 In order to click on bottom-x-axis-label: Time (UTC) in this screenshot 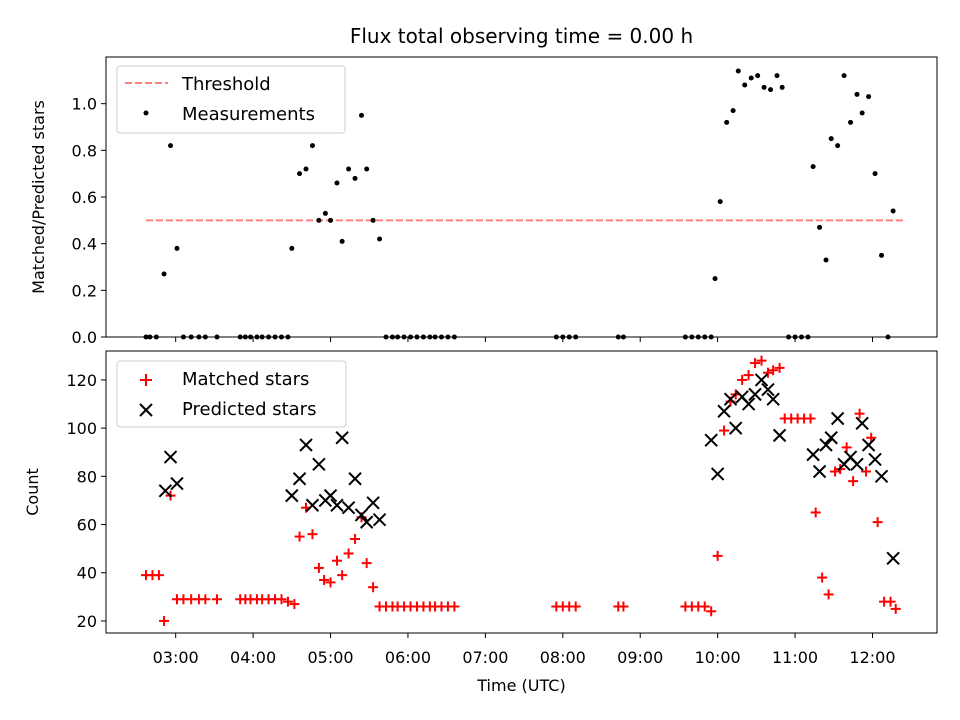, I will do `click(520, 685)`.